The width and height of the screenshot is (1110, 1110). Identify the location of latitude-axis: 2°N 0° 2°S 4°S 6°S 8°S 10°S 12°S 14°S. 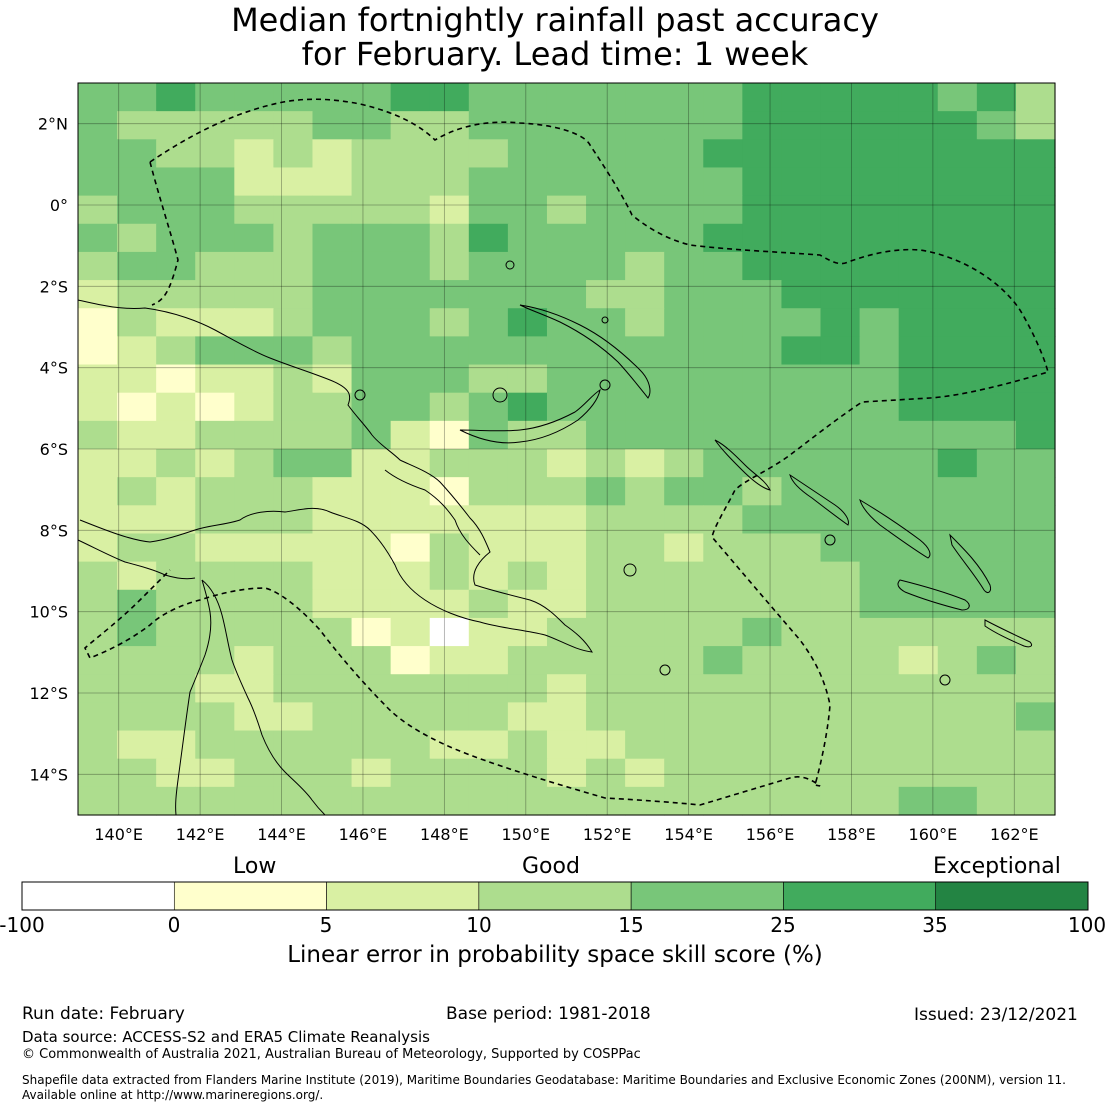
(48, 450).